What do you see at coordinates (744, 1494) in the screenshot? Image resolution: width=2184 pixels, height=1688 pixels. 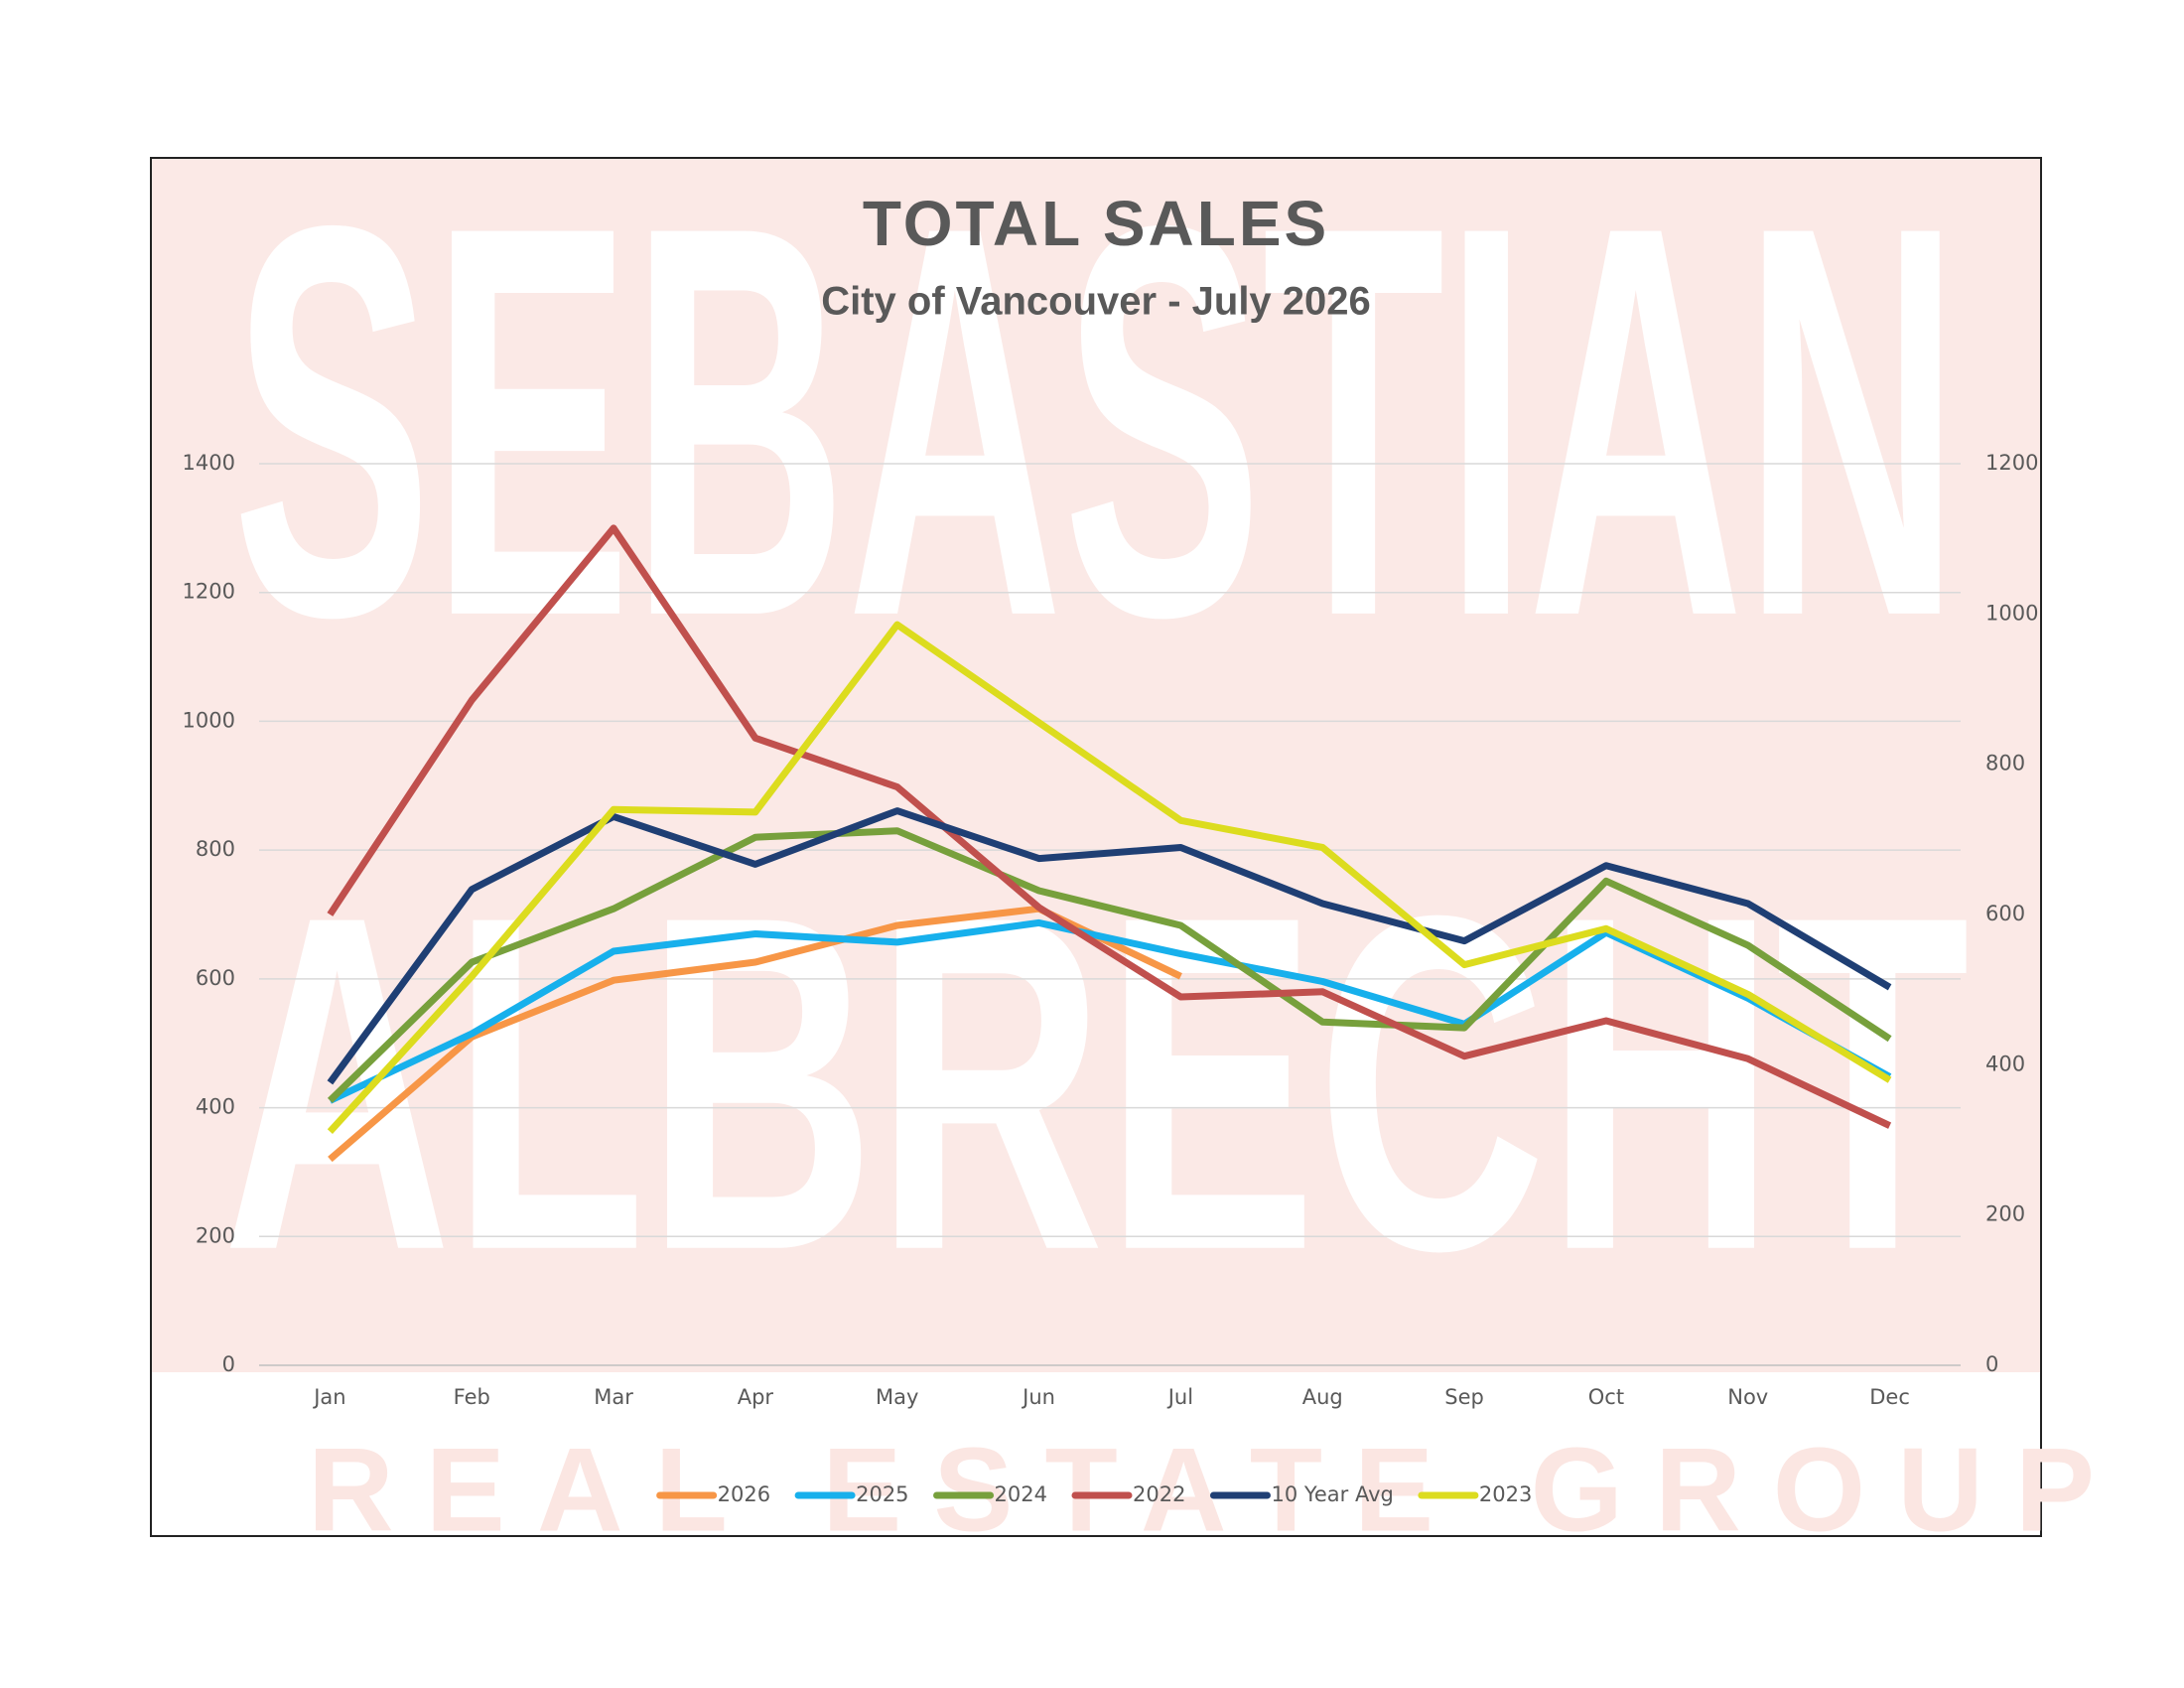 I see `legend-label: 2026` at bounding box center [744, 1494].